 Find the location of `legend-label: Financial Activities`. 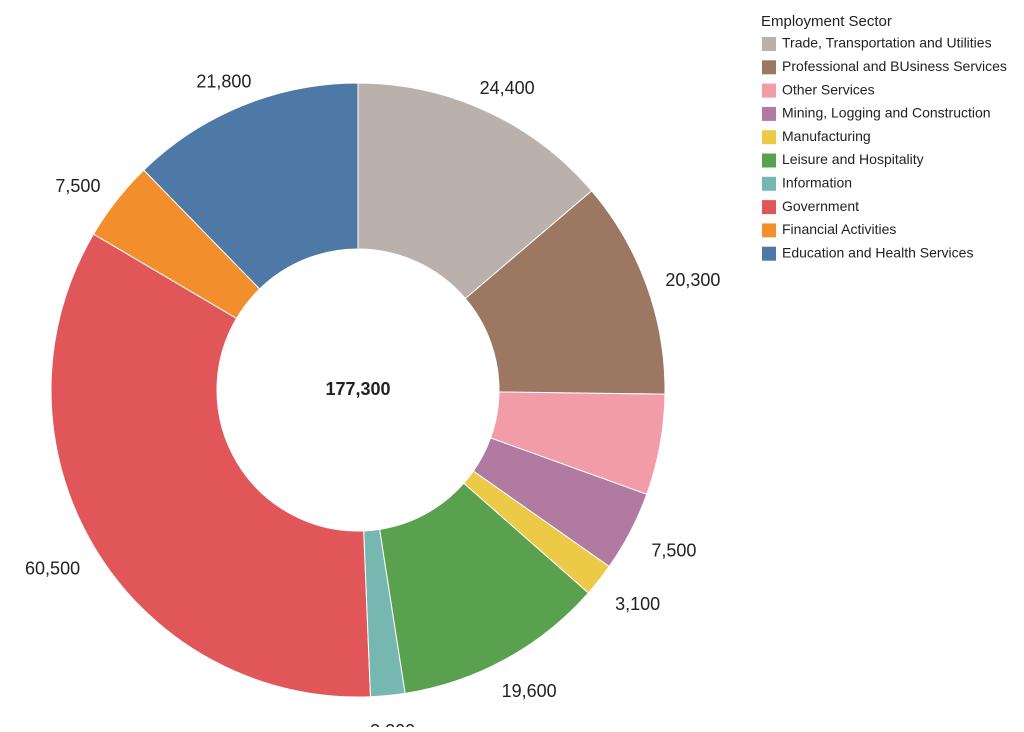

legend-label: Financial Activities is located at coordinates (839, 229).